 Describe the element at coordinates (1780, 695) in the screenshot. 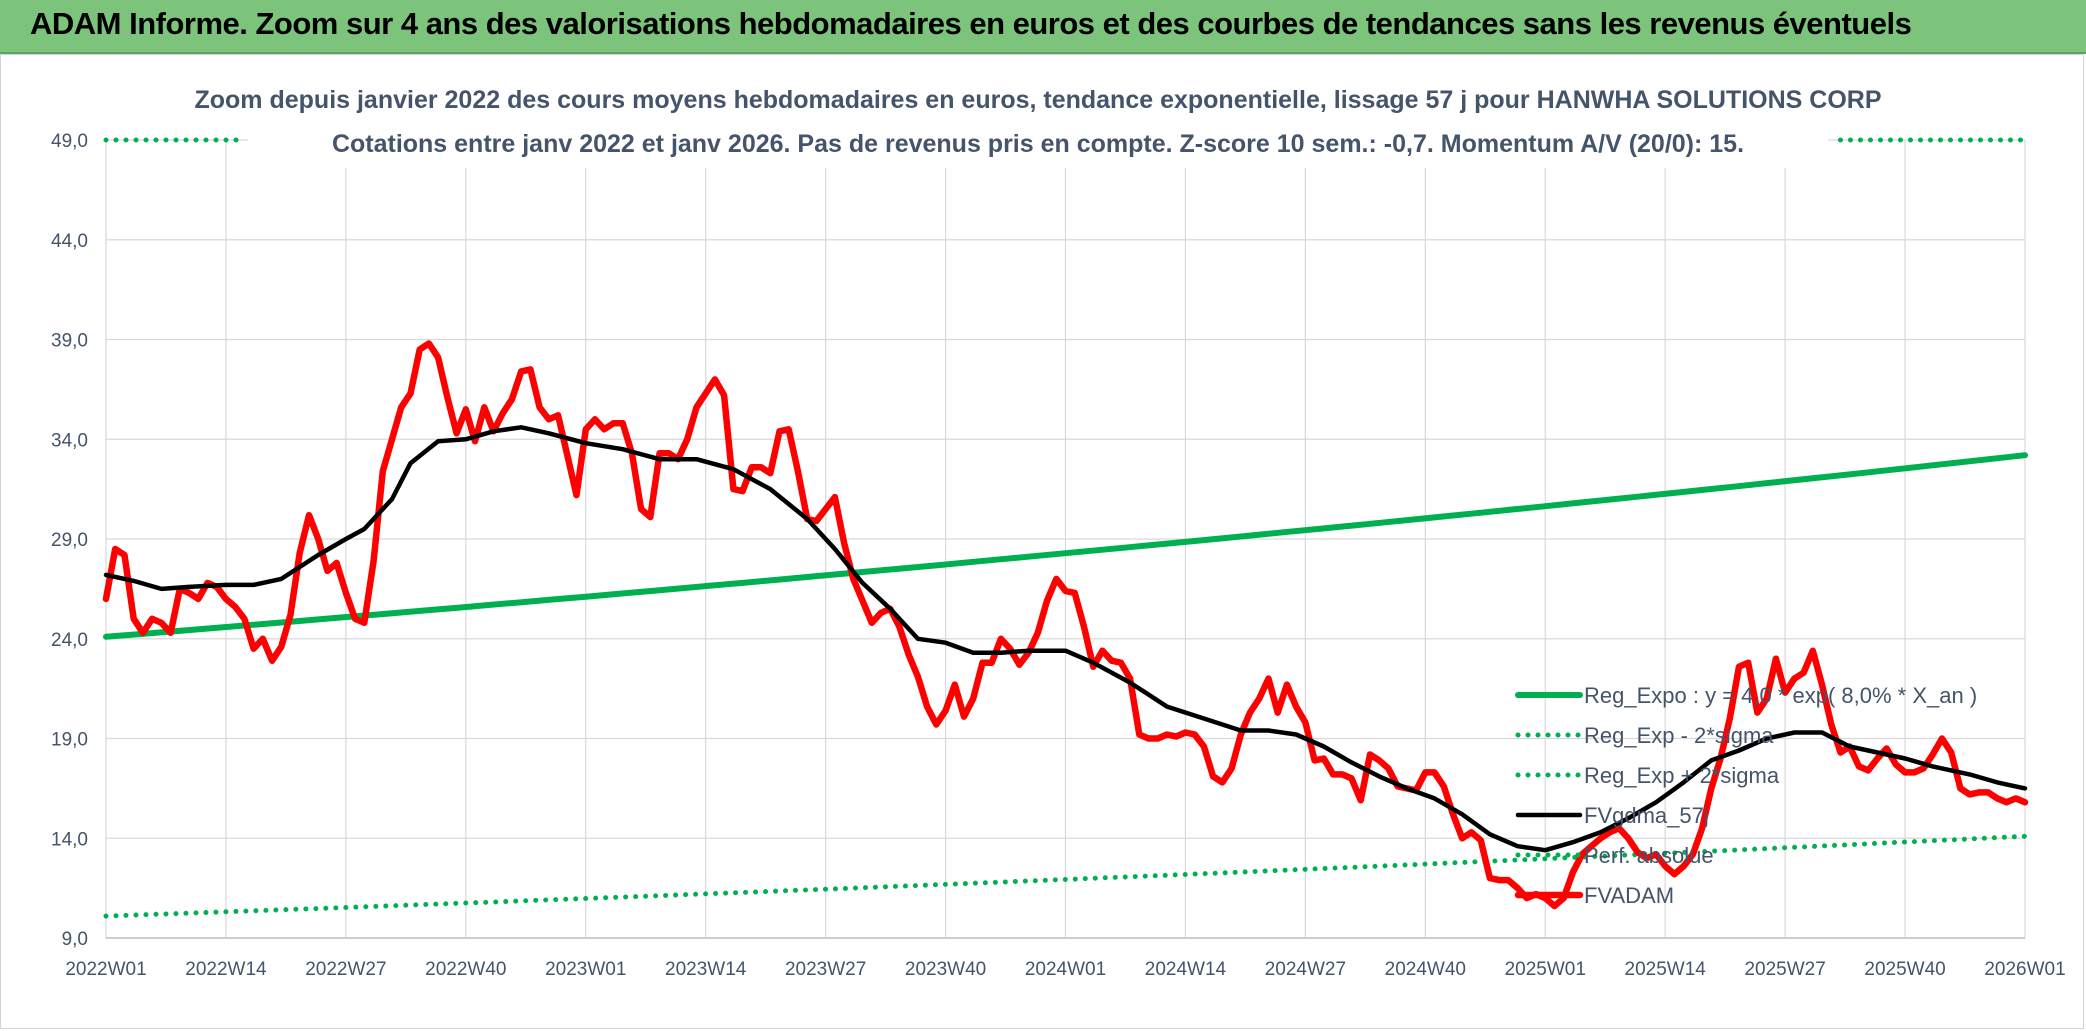

I see `legend-label: Reg_Expo : y = 4,0 * exp( 8,0% * X_an )` at that location.